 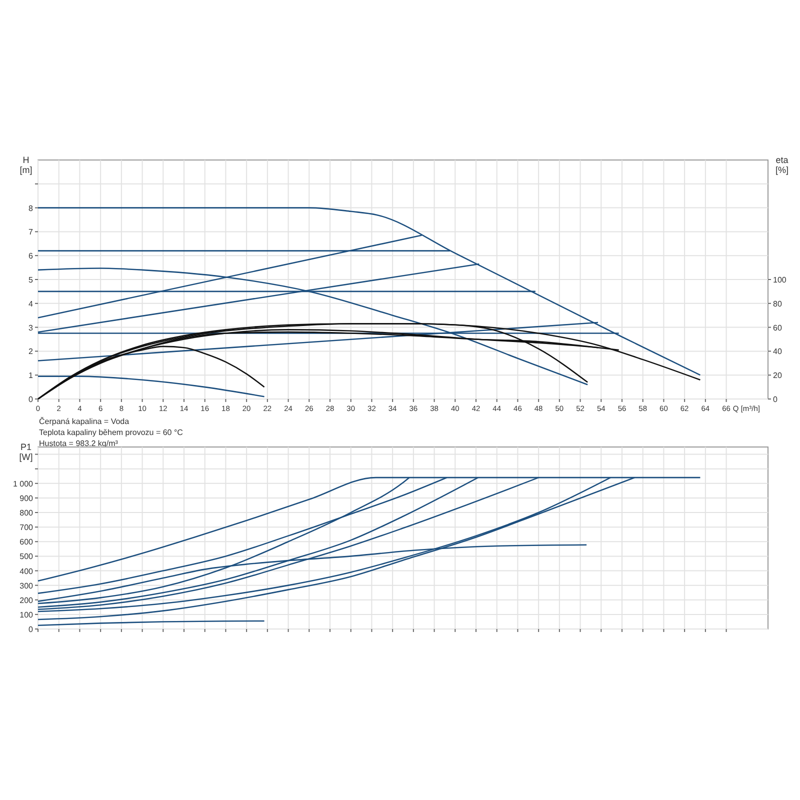 What do you see at coordinates (782, 165) in the screenshot?
I see `y2-axis-title: eta [%]` at bounding box center [782, 165].